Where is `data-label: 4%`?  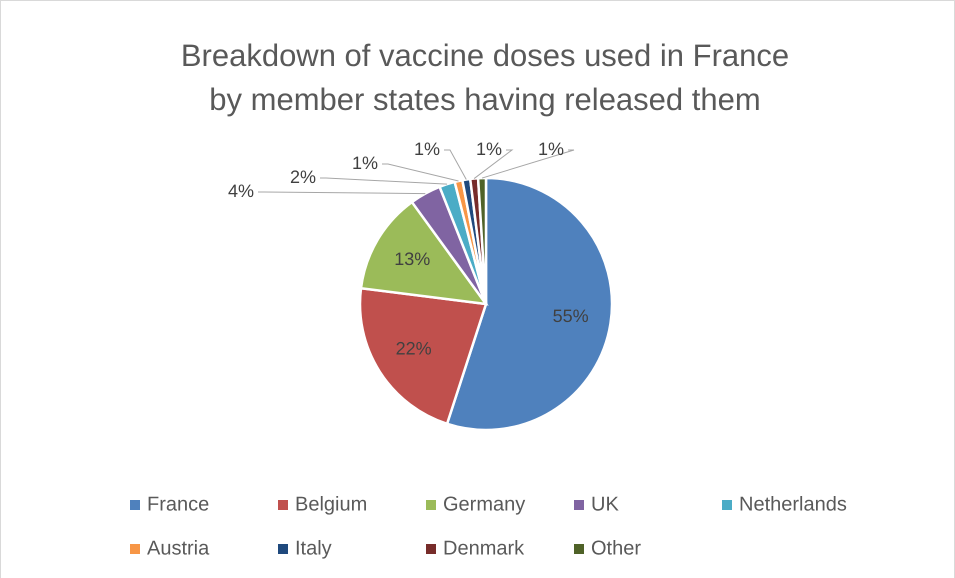 data-label: 4% is located at coordinates (241, 190).